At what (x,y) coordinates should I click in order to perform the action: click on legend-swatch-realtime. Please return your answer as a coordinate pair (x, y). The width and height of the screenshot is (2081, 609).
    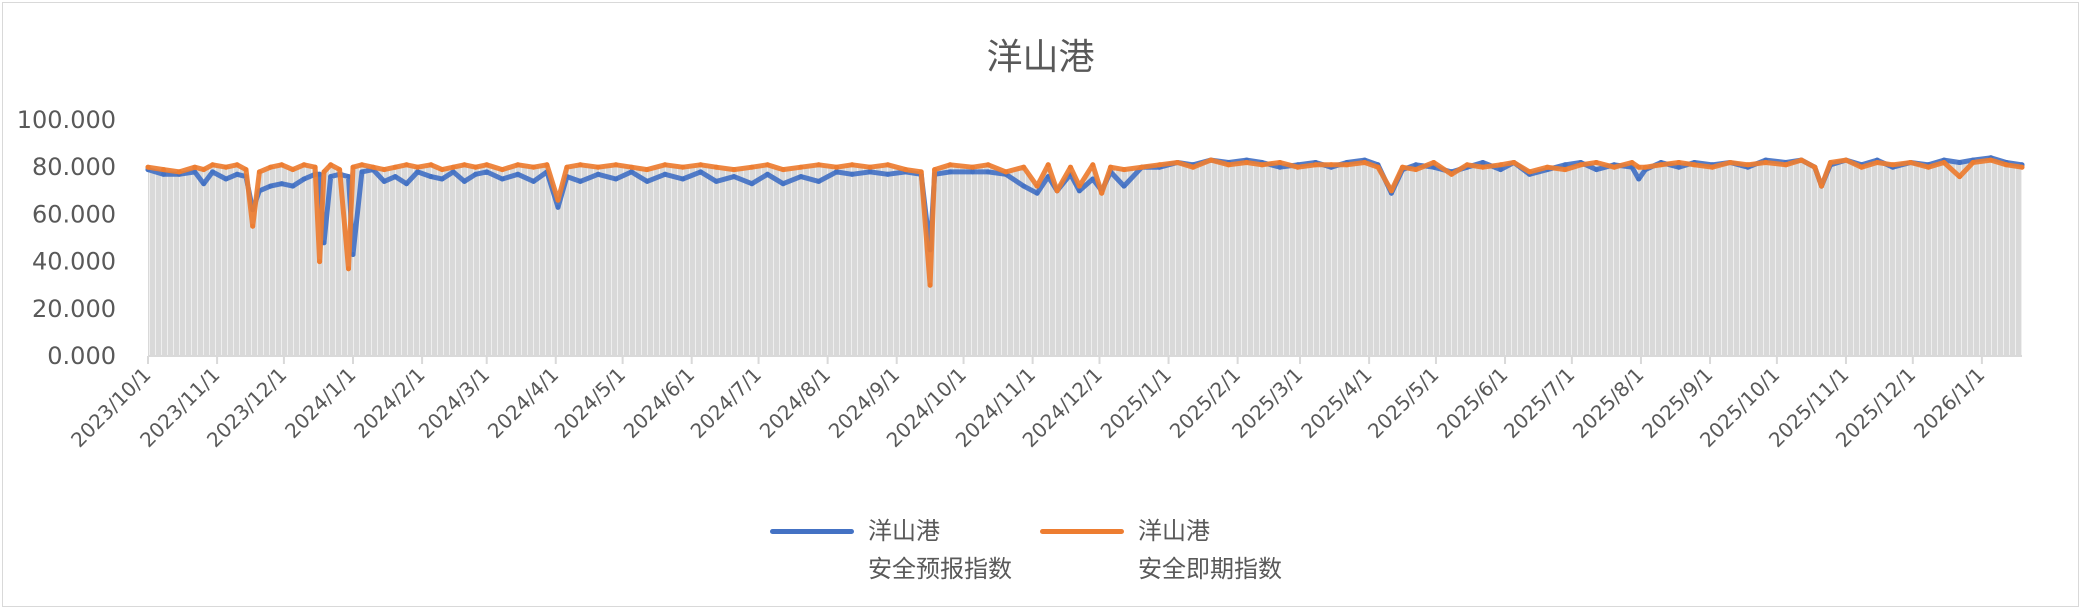
    Looking at the image, I should click on (1082, 531).